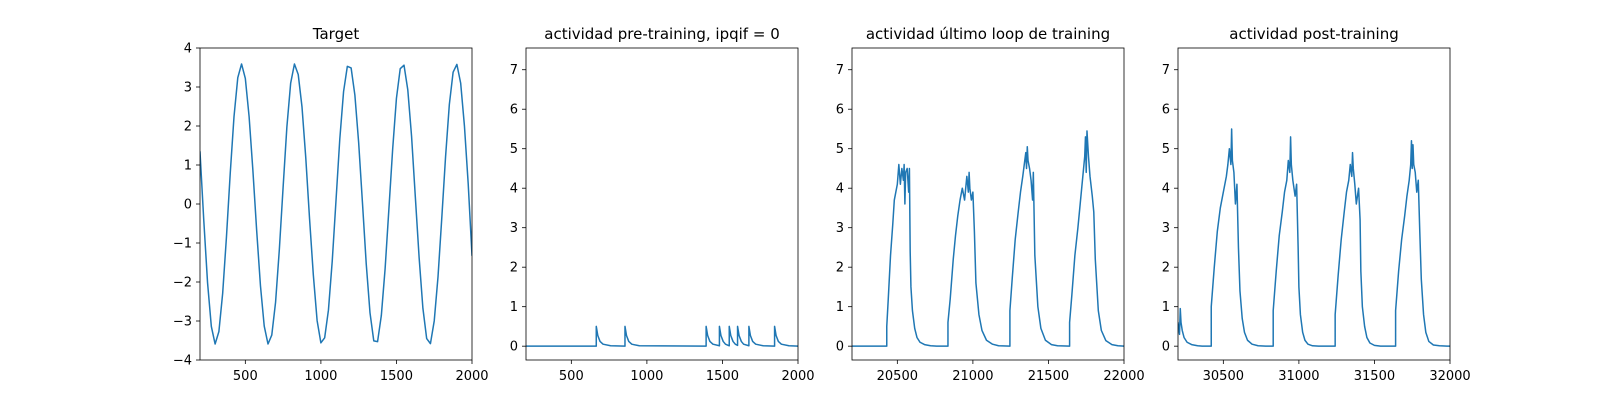 The image size is (1600, 400). What do you see at coordinates (1298, 376) in the screenshot?
I see `x-tick-label: 31000` at bounding box center [1298, 376].